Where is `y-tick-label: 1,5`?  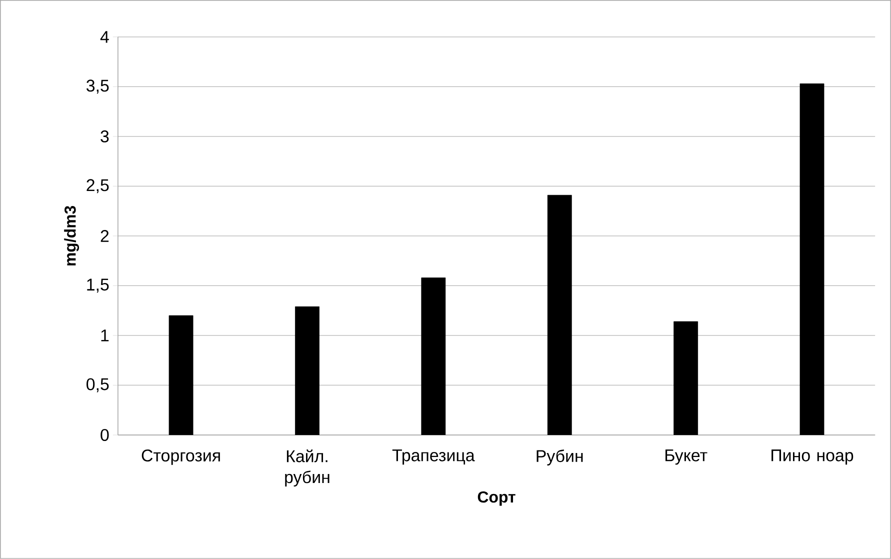
y-tick-label: 1,5 is located at coordinates (98, 285).